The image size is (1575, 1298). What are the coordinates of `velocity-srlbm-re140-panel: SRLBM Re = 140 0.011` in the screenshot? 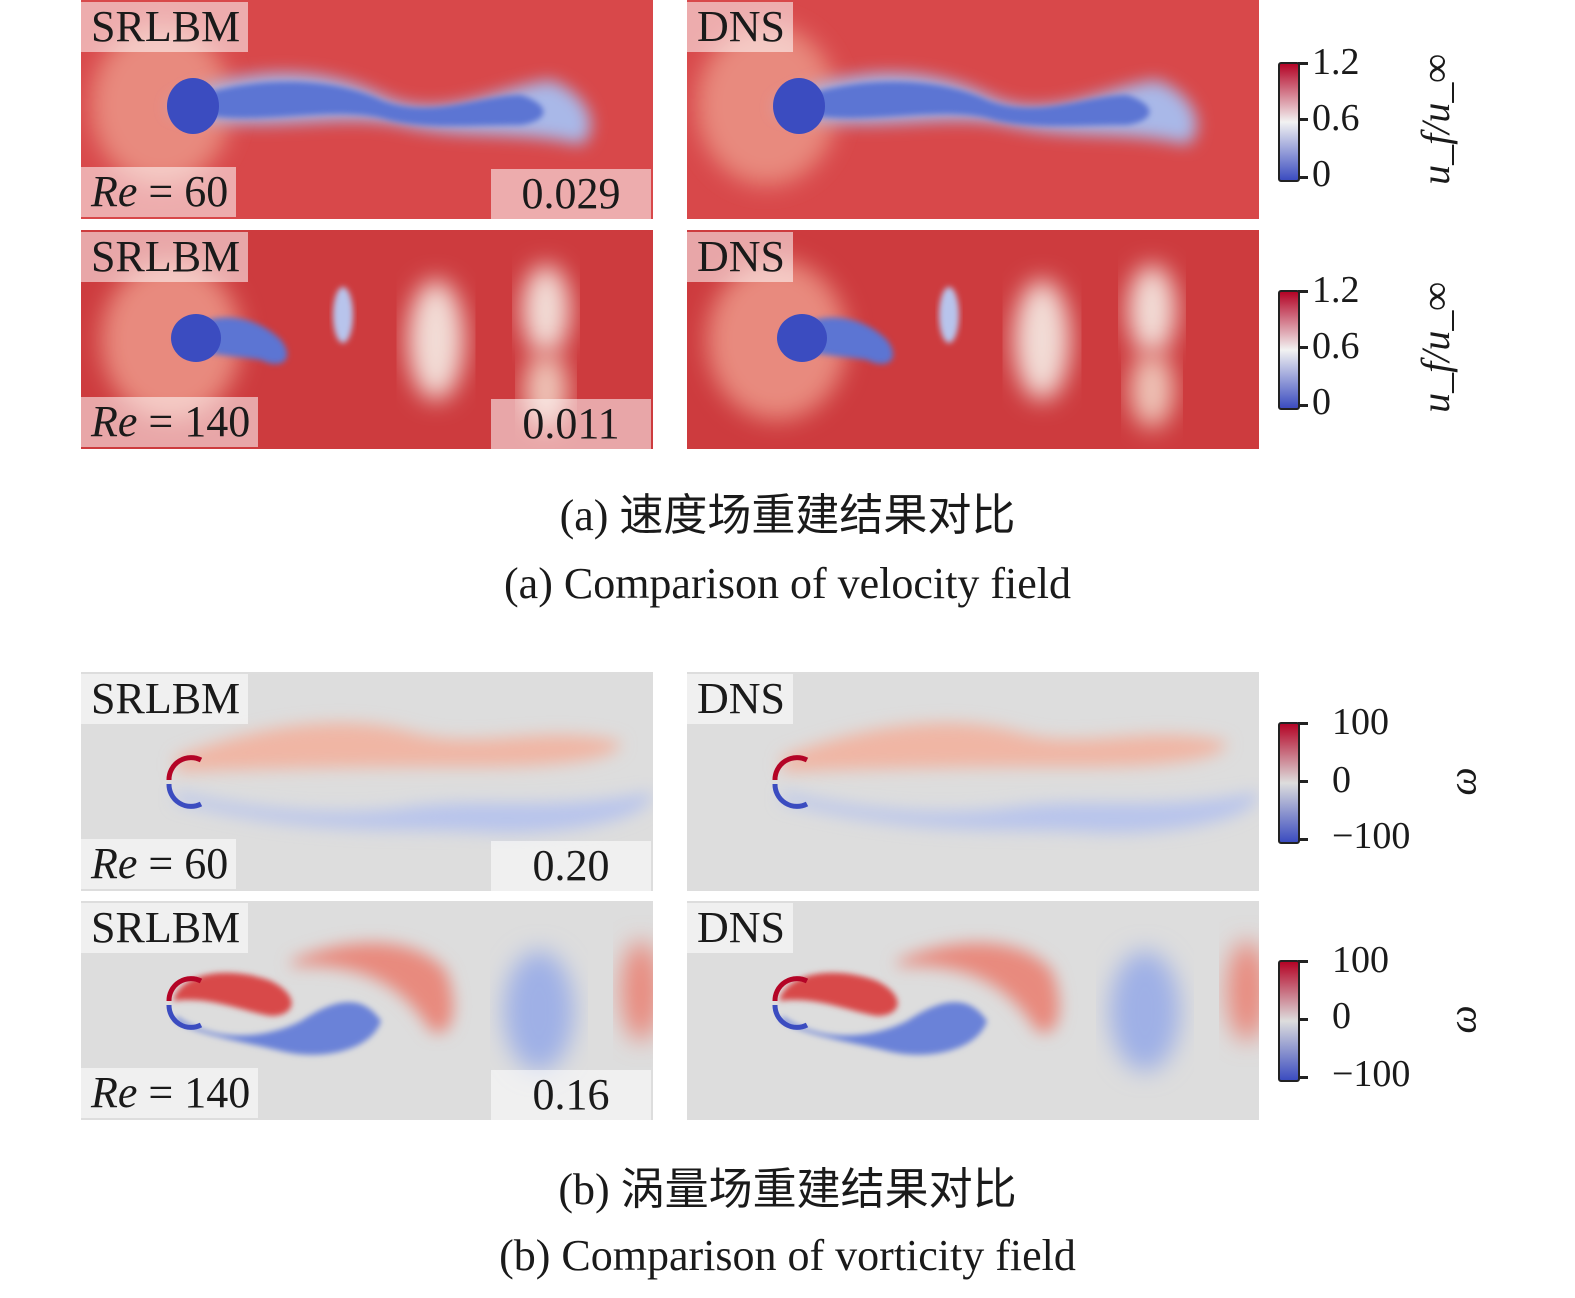 It's located at (367, 339).